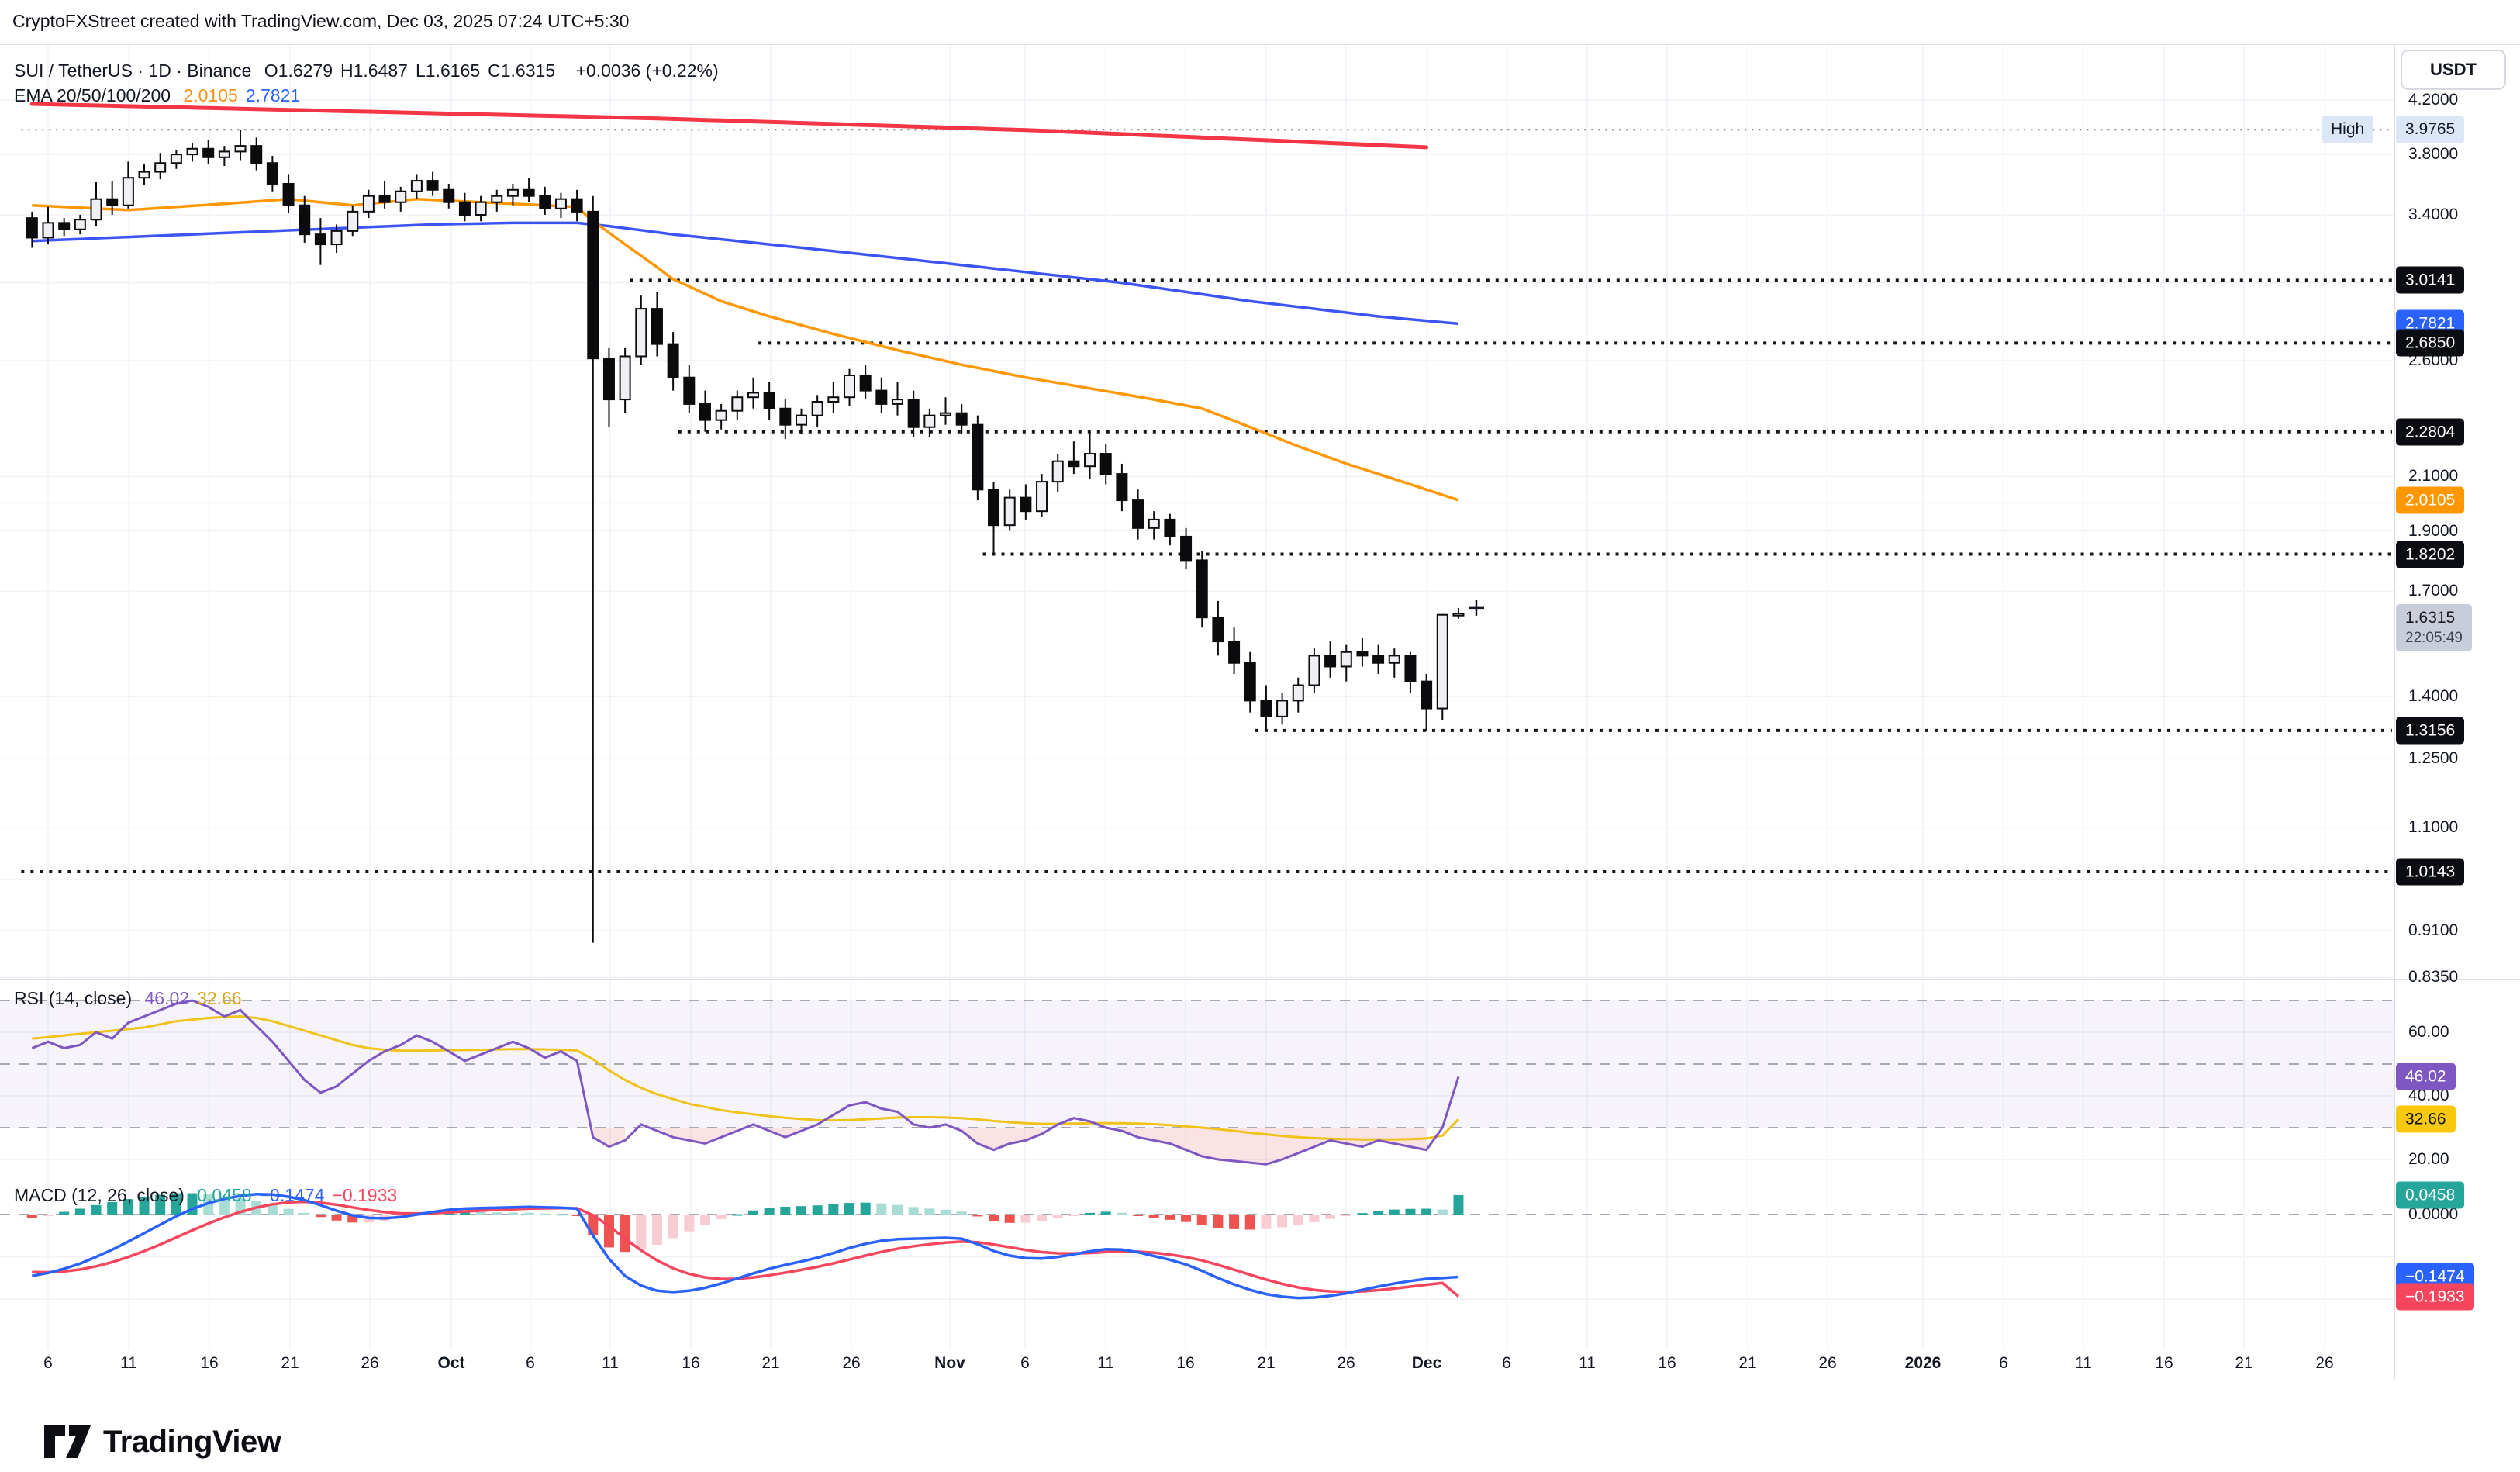 This screenshot has width=2520, height=1472. I want to click on high-price-badge: 3.9765, so click(2430, 130).